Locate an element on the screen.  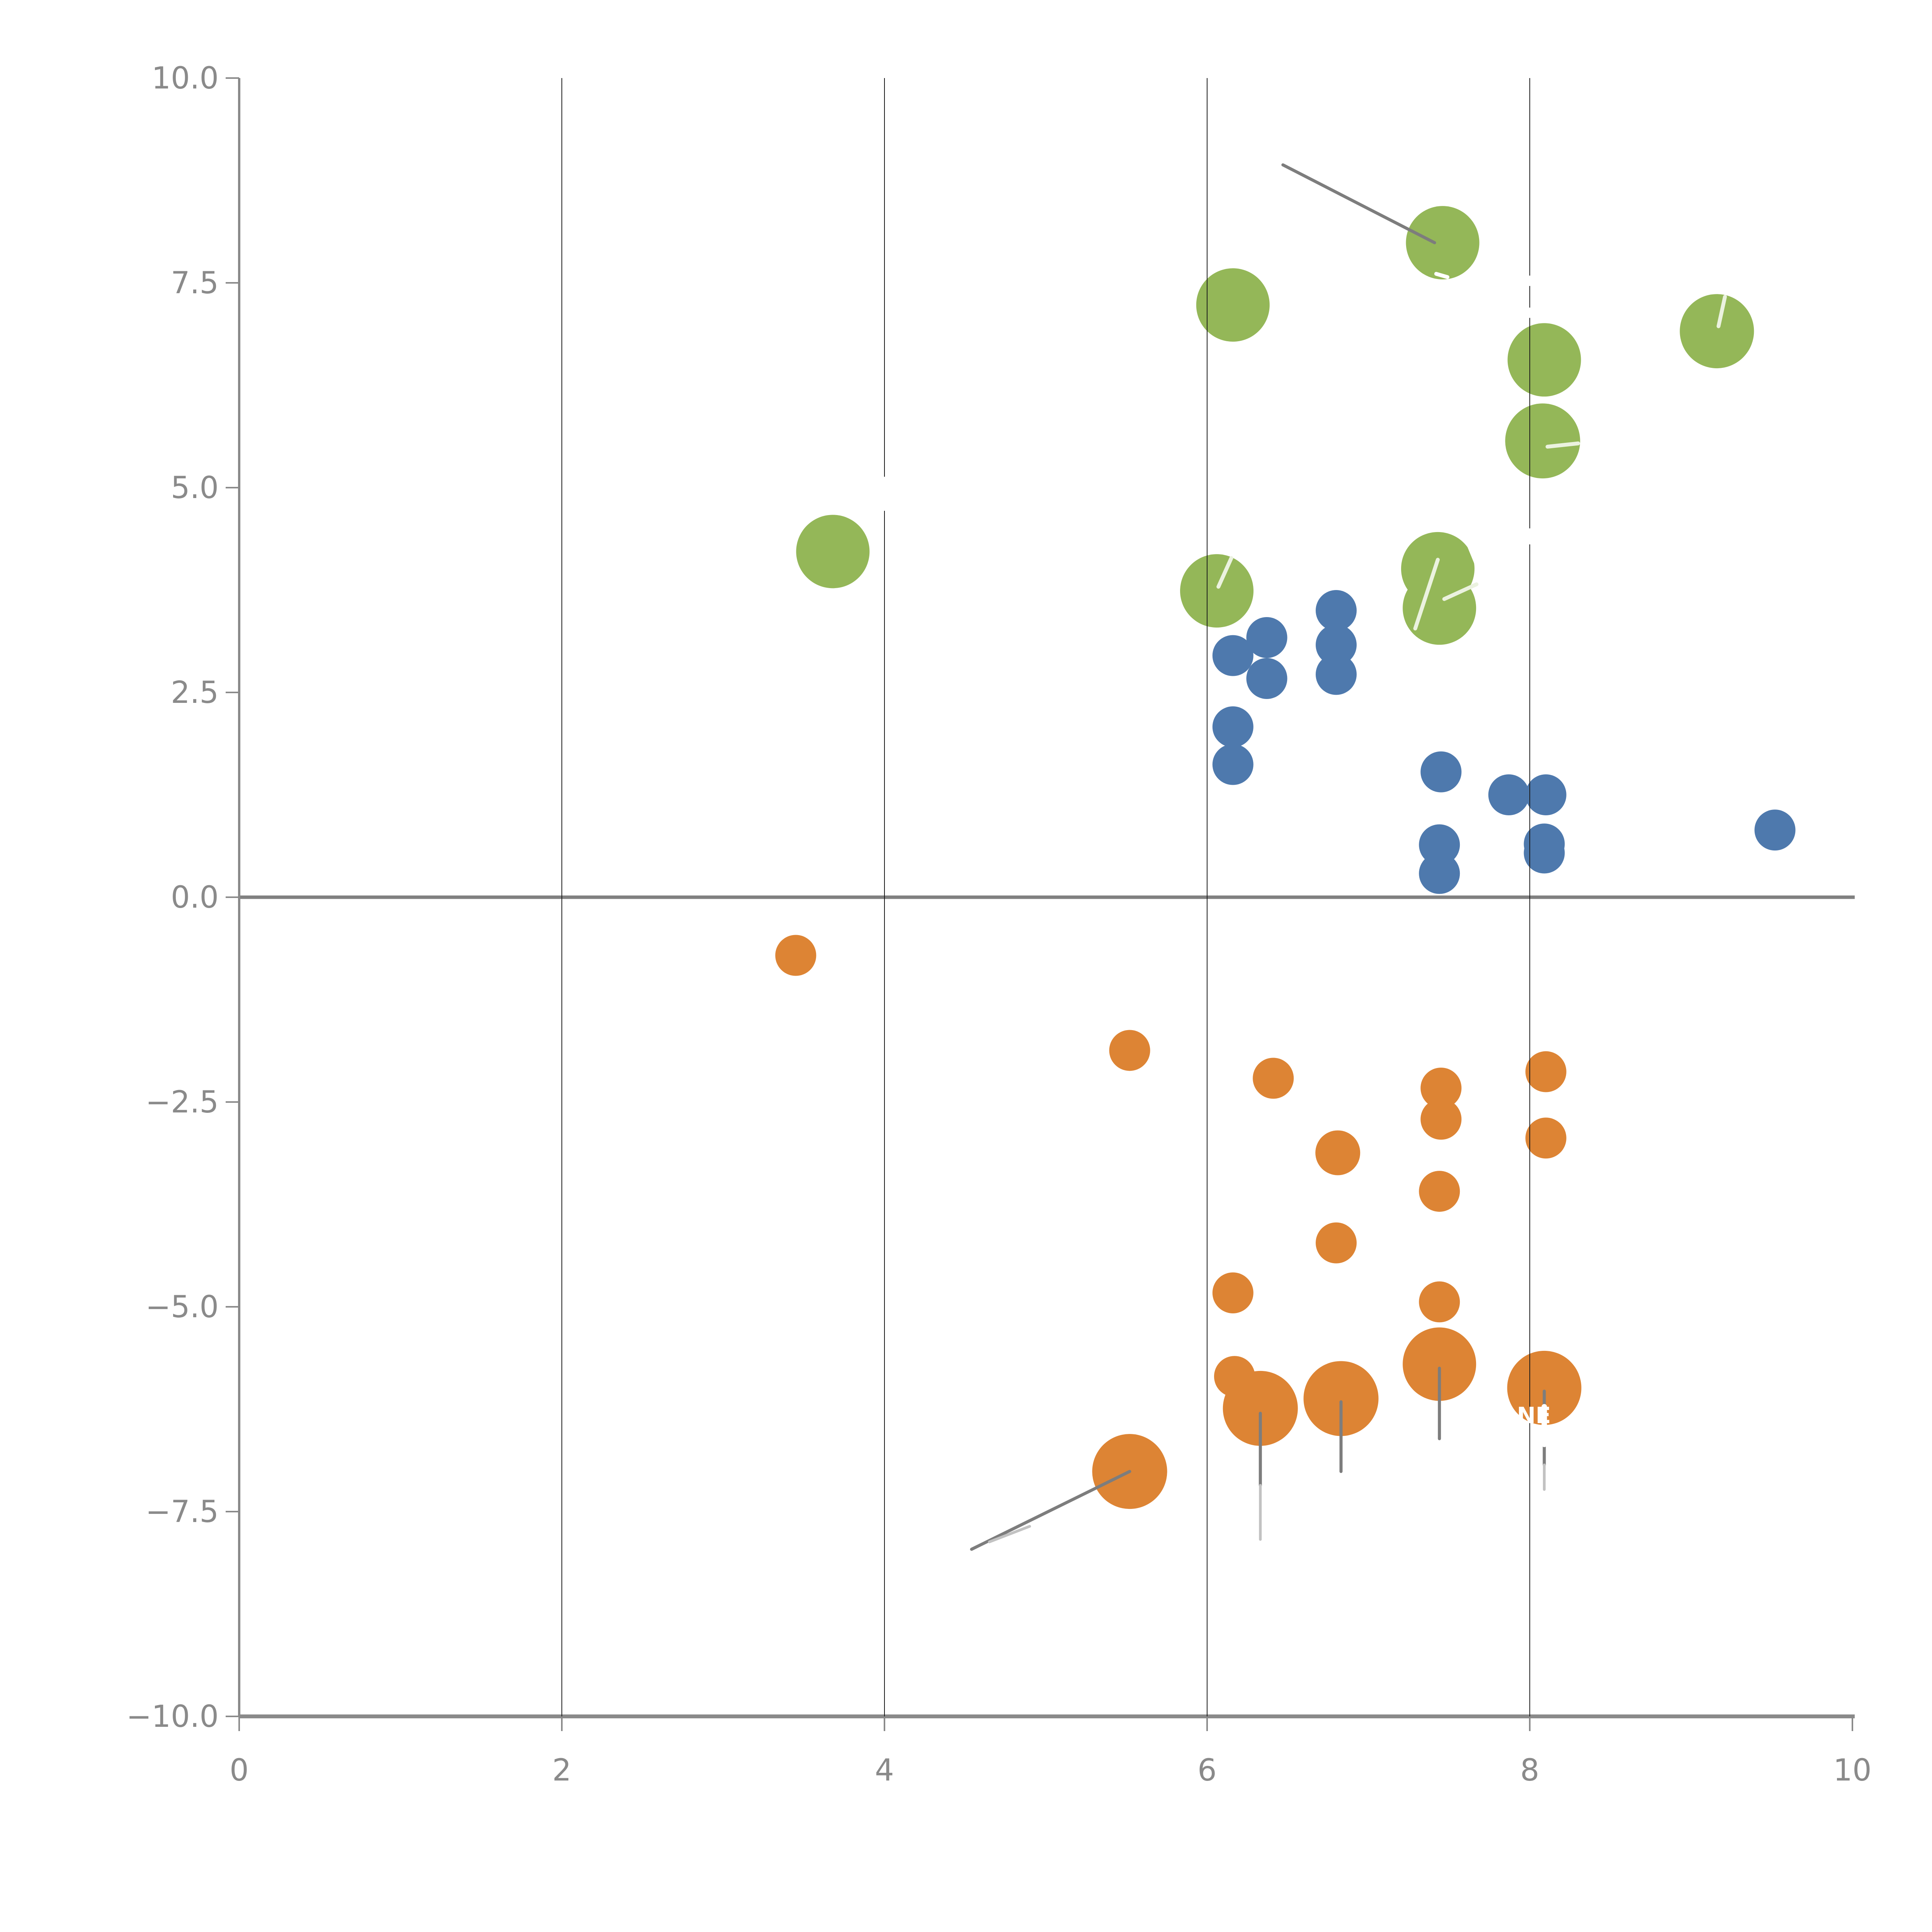
x-tick-label: 10 is located at coordinates (1852, 1771).